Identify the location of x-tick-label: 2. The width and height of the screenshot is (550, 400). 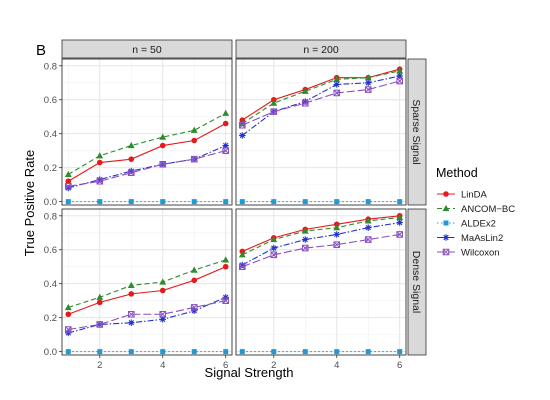
(273, 365).